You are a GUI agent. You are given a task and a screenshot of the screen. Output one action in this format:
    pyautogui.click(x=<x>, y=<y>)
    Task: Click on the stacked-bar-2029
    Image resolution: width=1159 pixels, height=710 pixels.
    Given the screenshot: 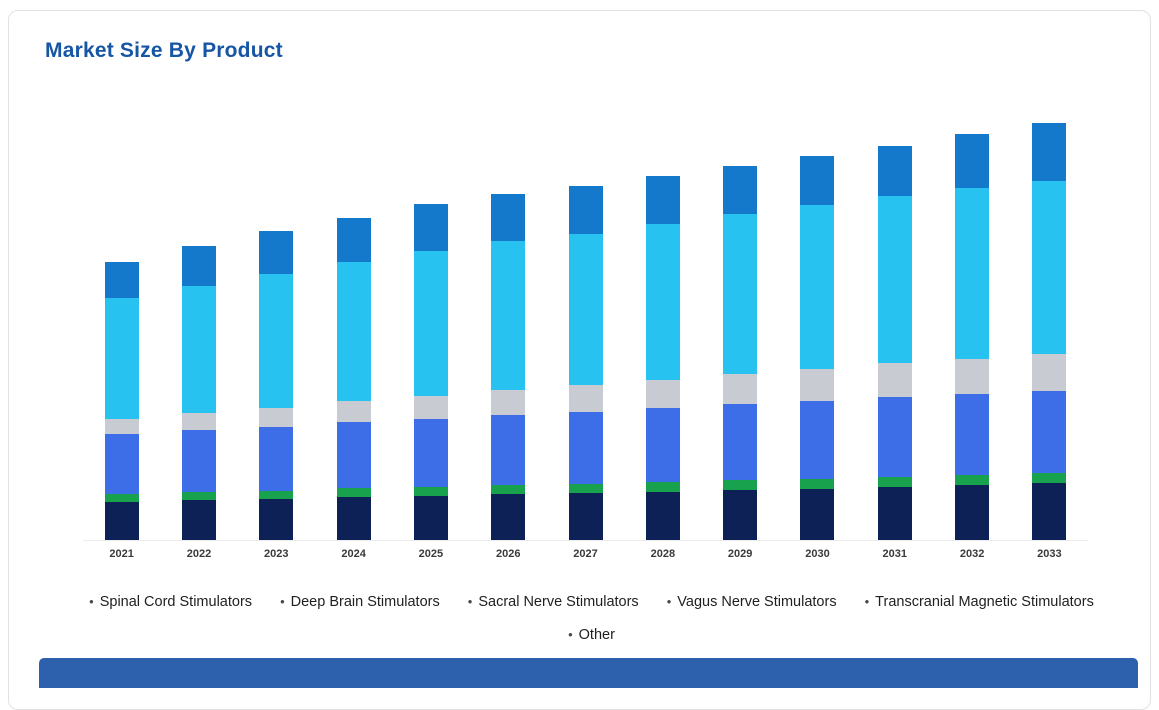 What is the action you would take?
    pyautogui.click(x=740, y=352)
    